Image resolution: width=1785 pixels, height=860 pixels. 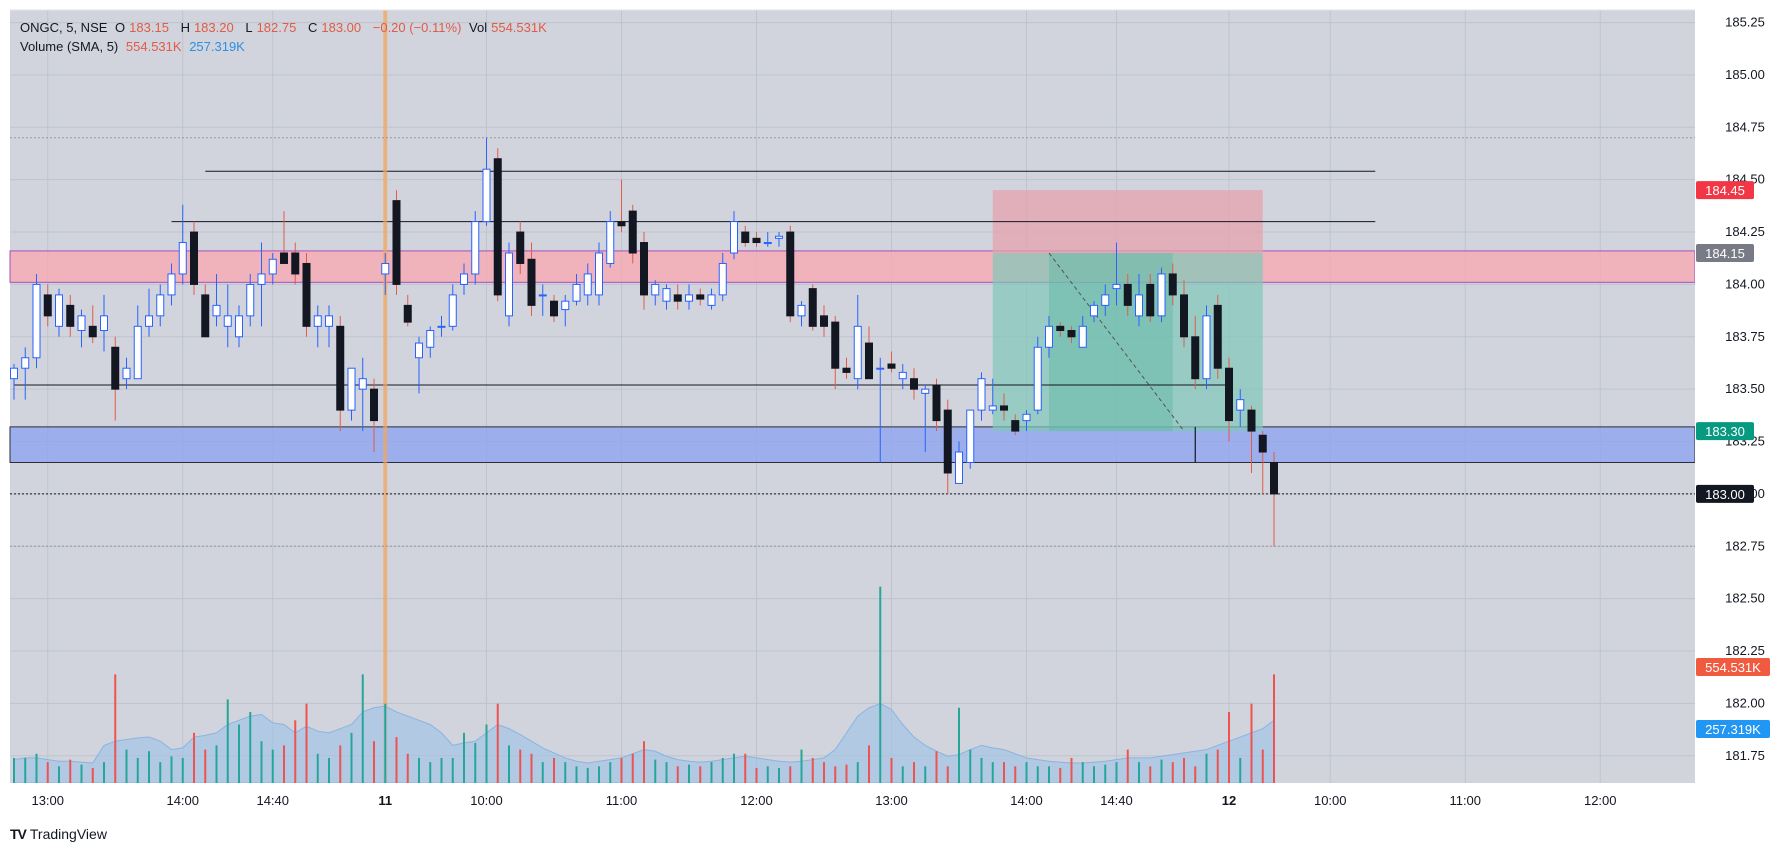 I want to click on zone-resistance, so click(x=852, y=266).